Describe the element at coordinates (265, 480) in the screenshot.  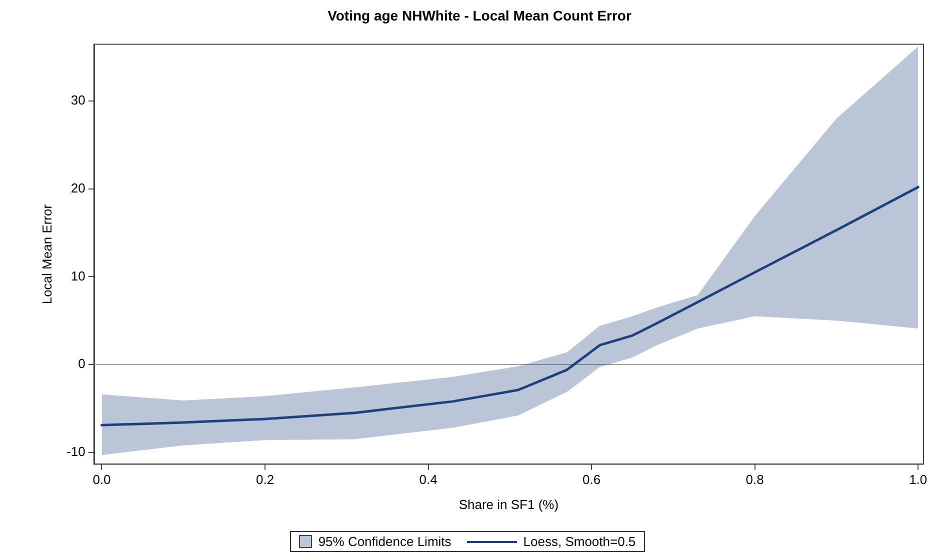
I see `x-tick-label: 0.2` at that location.